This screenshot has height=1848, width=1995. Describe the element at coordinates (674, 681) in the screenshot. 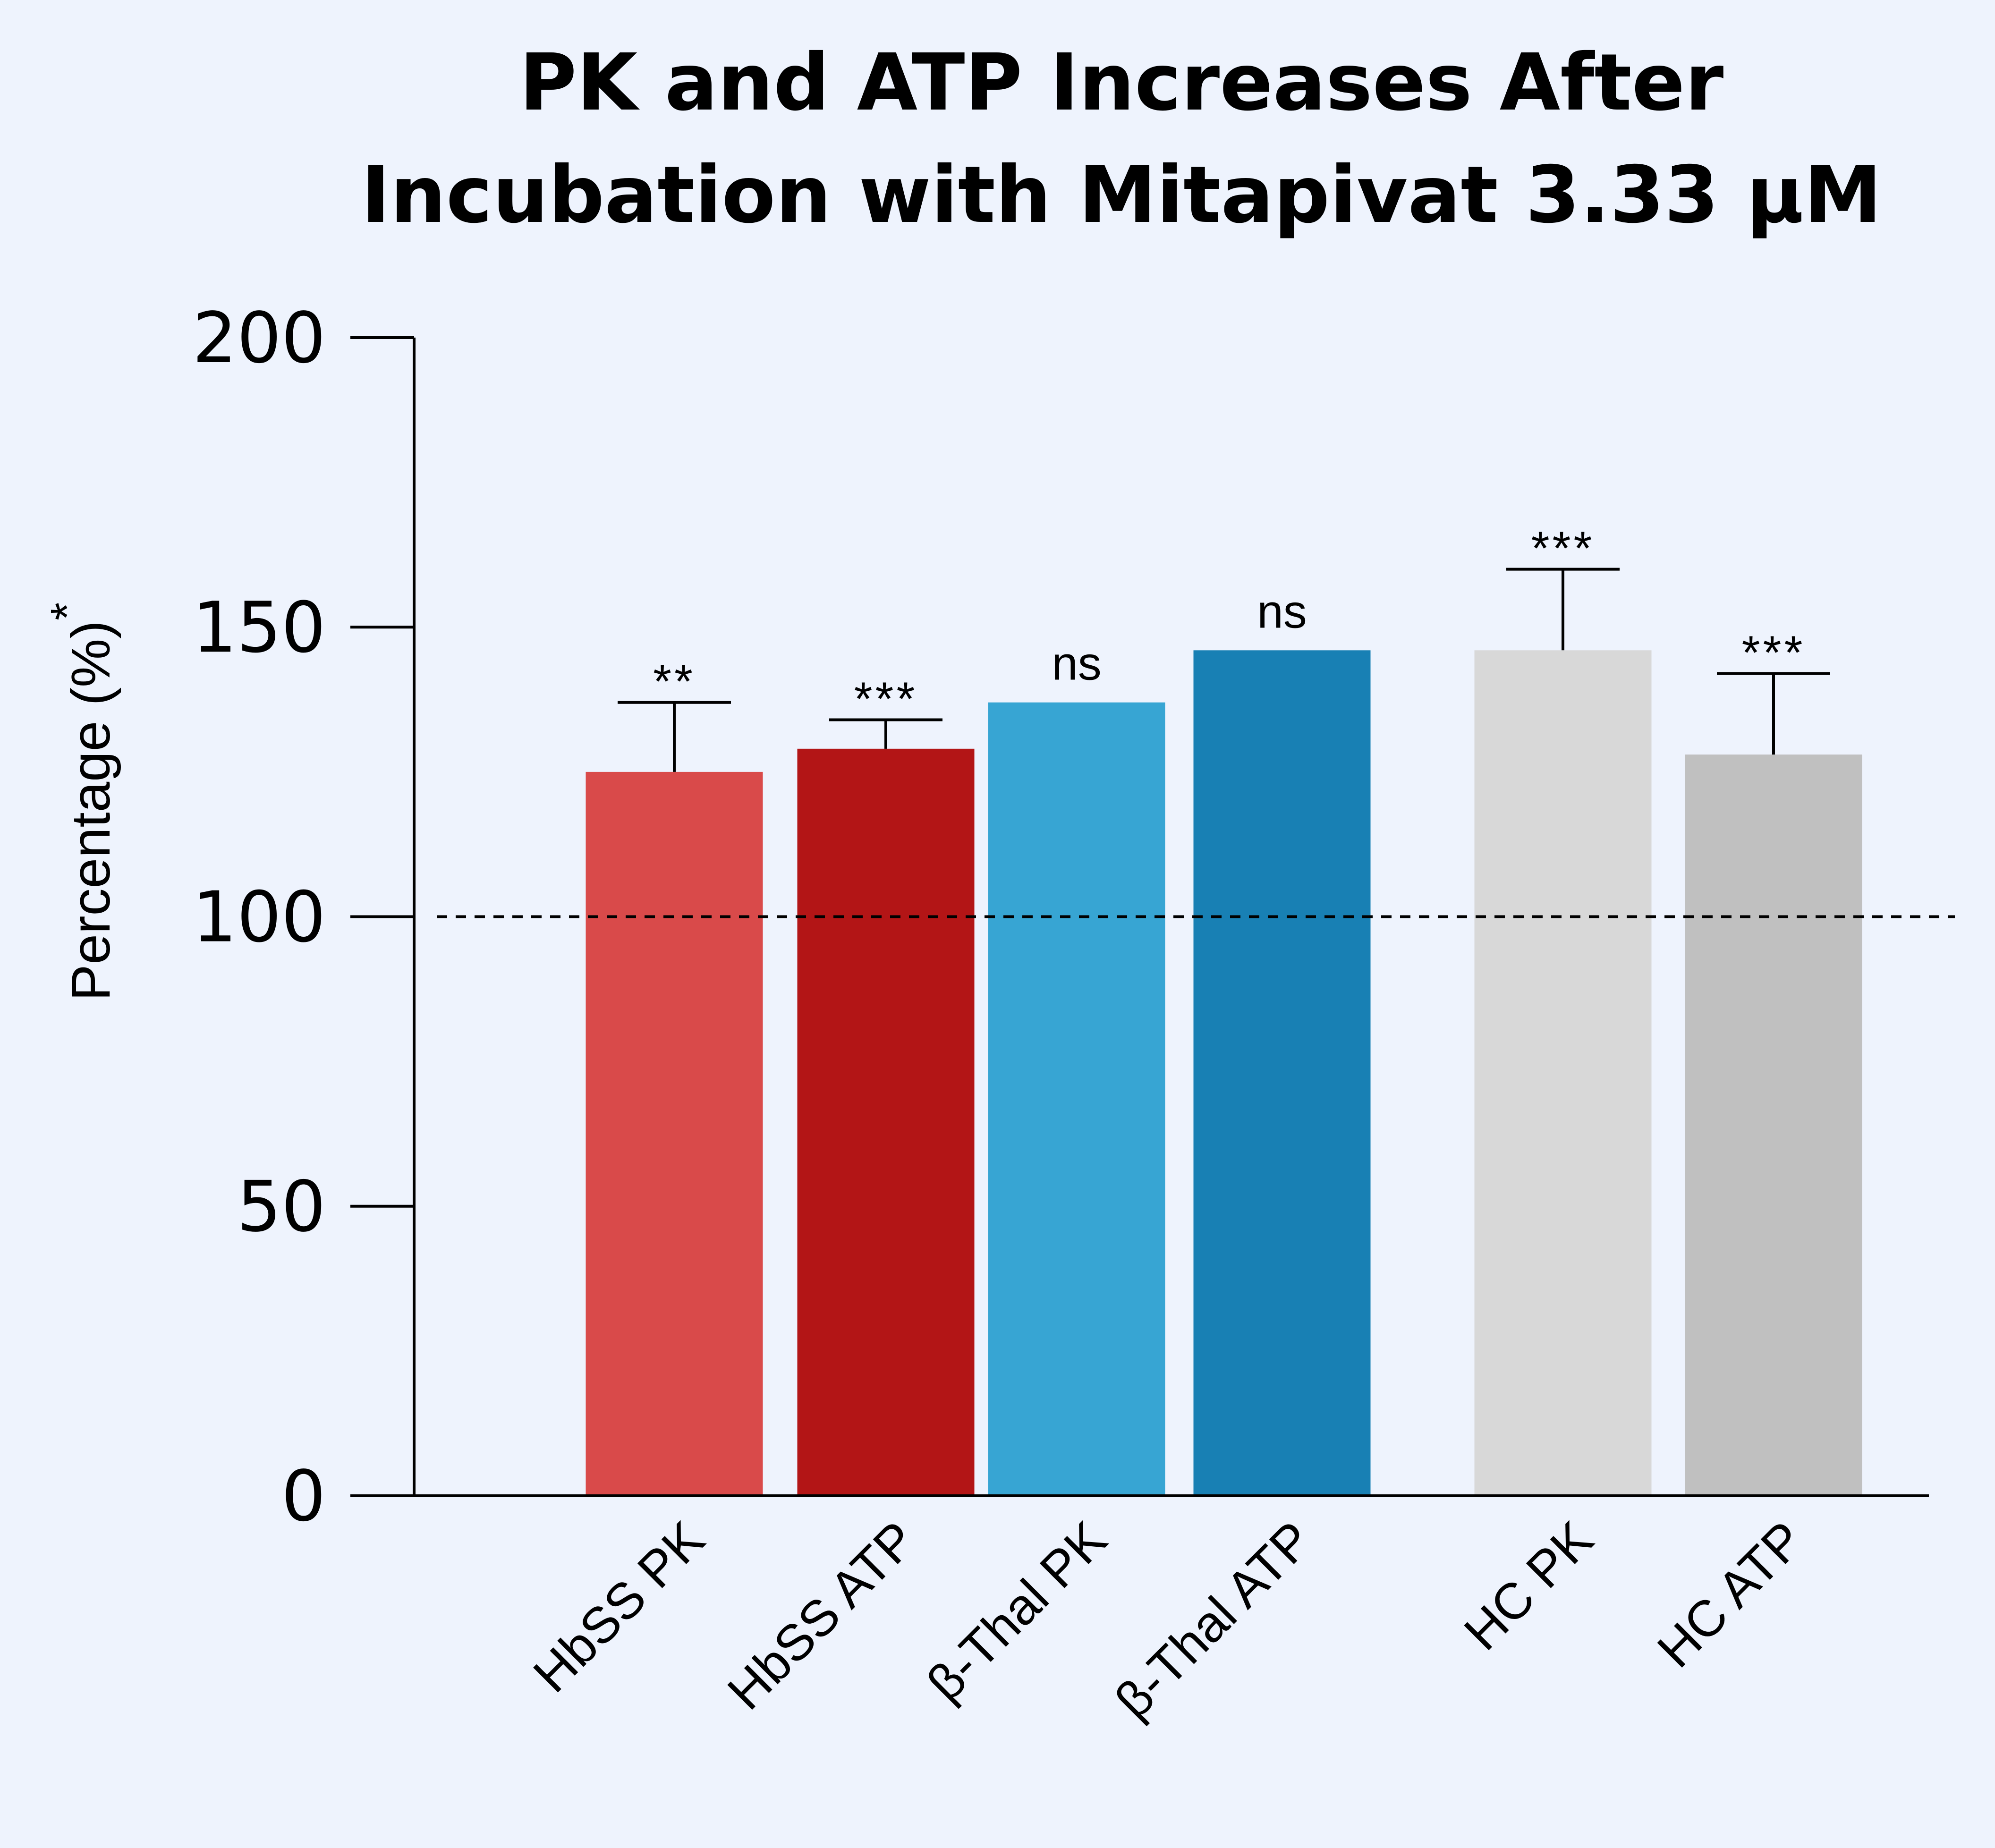

I see `significance-label: **` at that location.